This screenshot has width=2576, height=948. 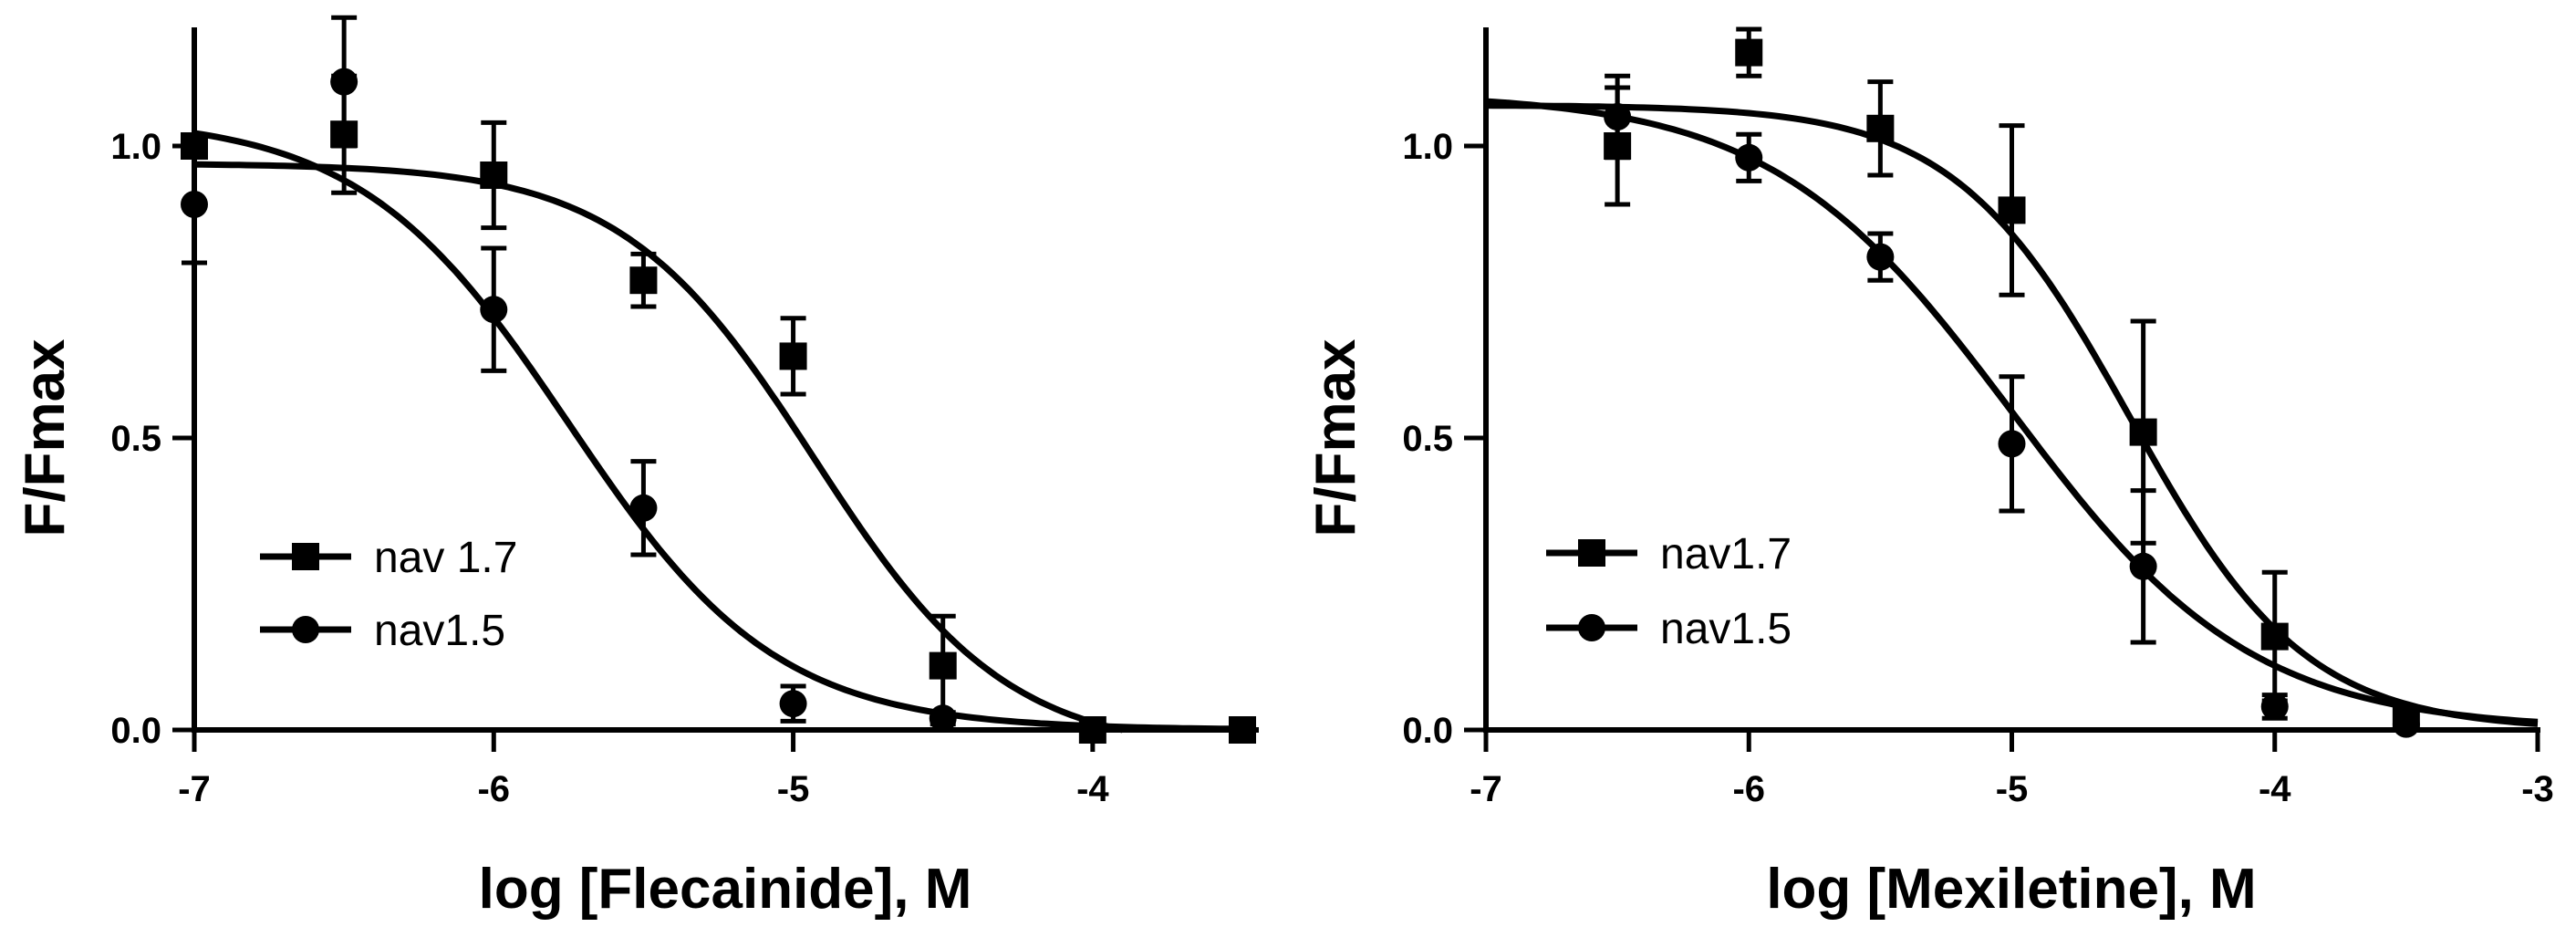 What do you see at coordinates (1726, 554) in the screenshot?
I see `legend-label: nav1.7` at bounding box center [1726, 554].